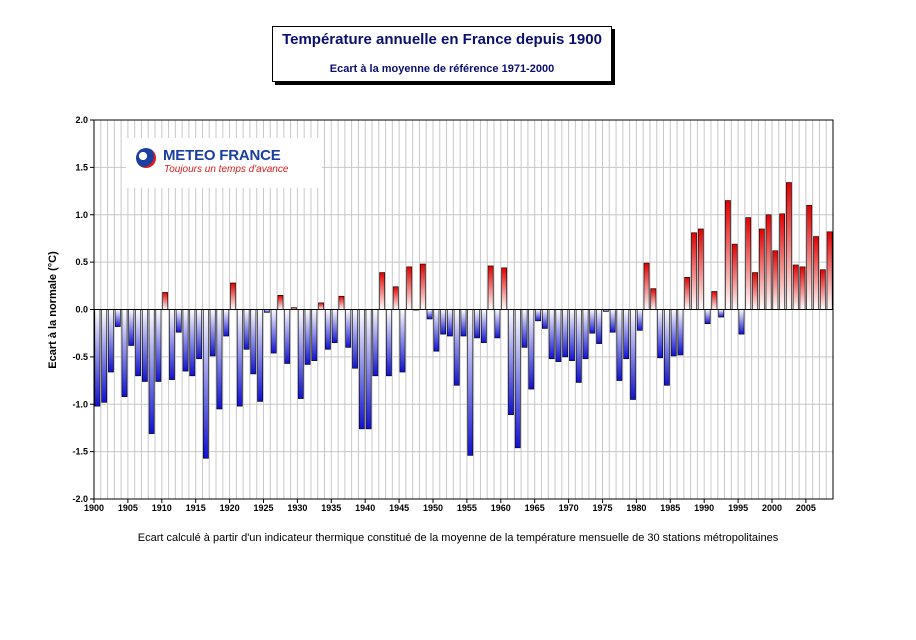  Describe the element at coordinates (636, 508) in the screenshot. I see `x-tick-label: 1980` at that location.